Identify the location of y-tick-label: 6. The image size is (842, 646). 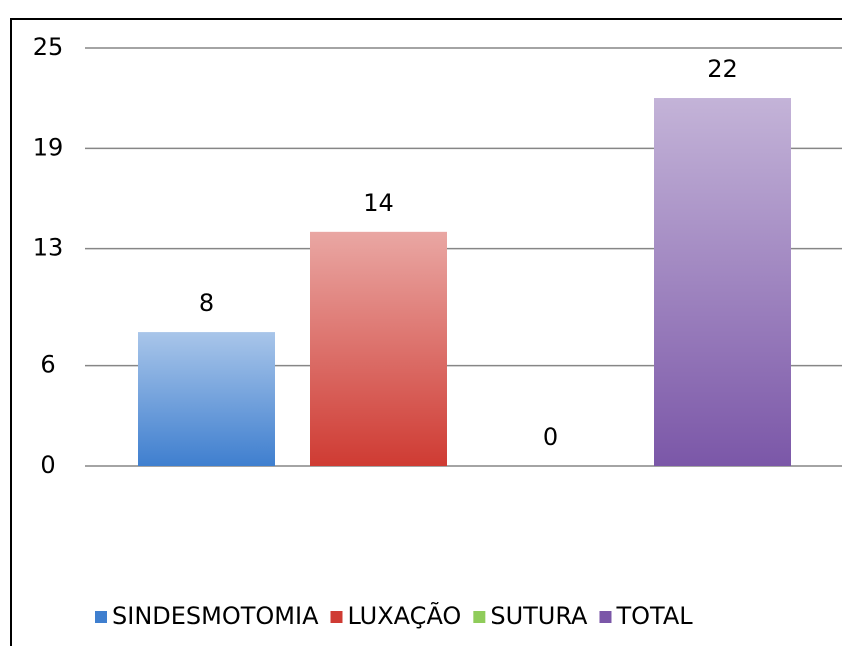
(47, 365).